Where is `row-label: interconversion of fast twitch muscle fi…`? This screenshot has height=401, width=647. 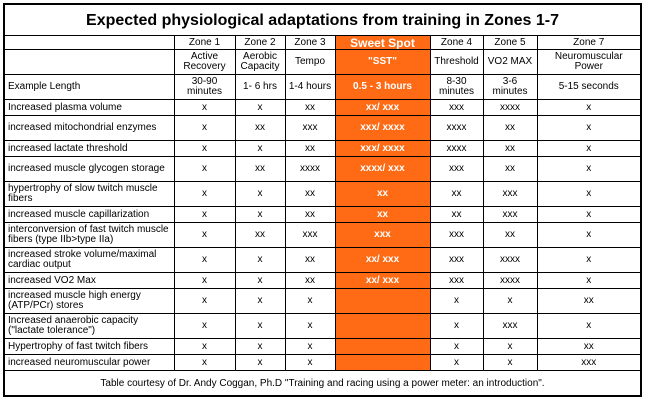
row-label: interconversion of fast twitch muscle fi… is located at coordinates (90, 235).